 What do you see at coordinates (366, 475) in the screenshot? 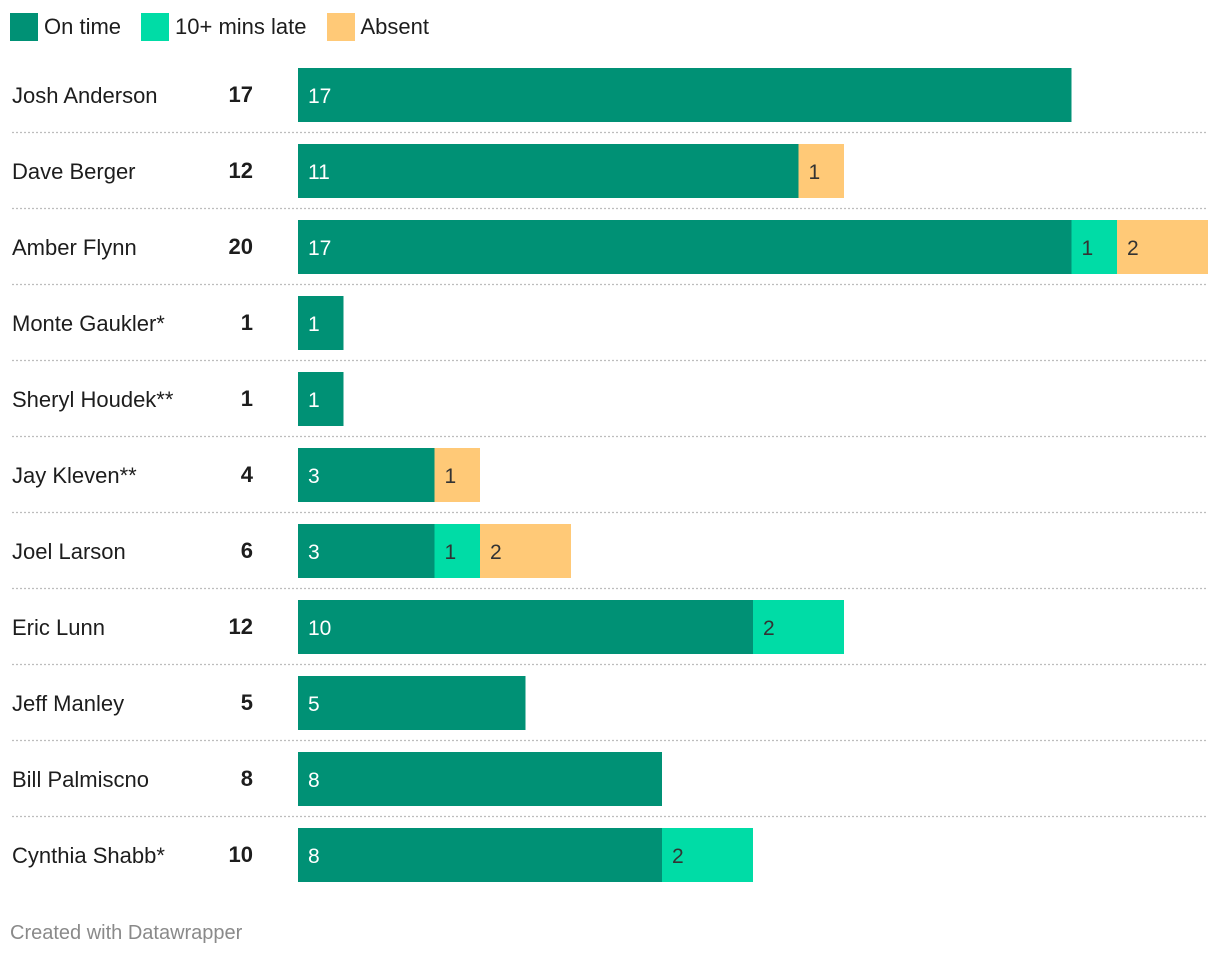
I see `bar-on-time-jay-kleven` at bounding box center [366, 475].